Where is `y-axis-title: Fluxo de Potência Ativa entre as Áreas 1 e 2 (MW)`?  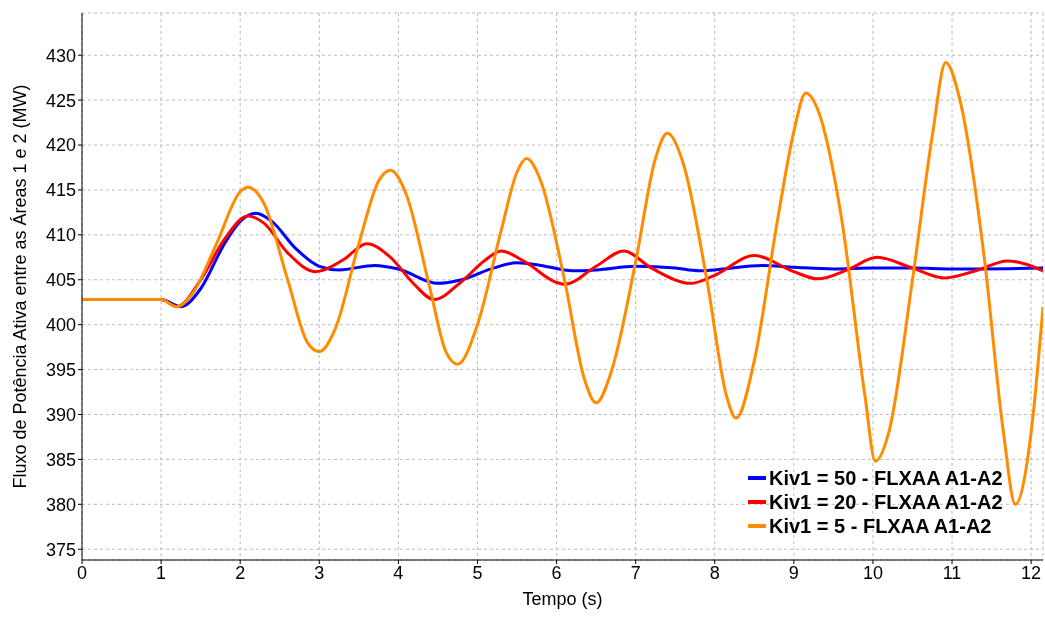
y-axis-title: Fluxo de Potência Ativa entre as Áreas 1 e 2 (MW) is located at coordinates (20, 286).